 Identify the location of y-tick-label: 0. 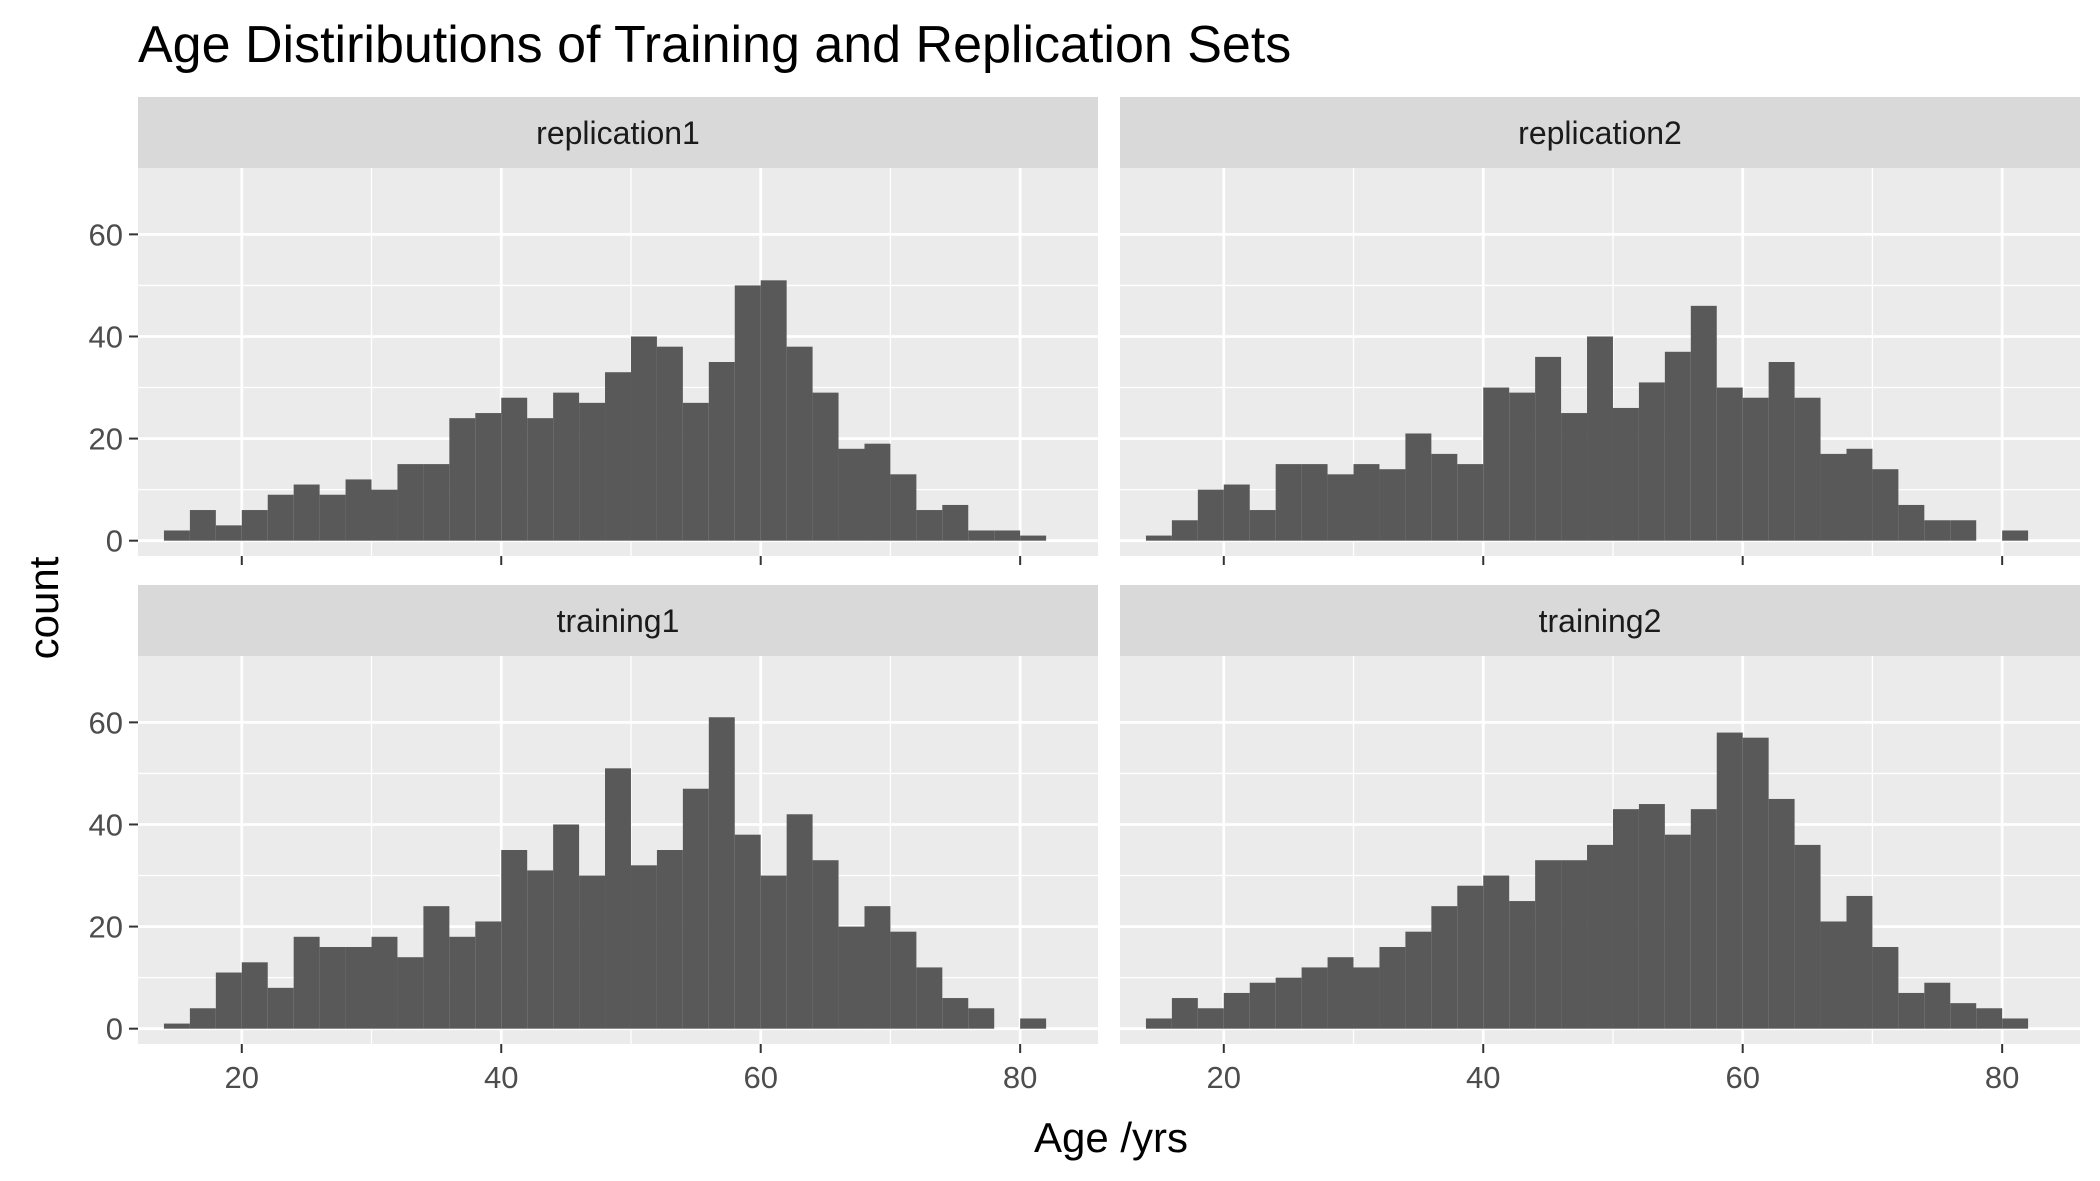
(114, 541).